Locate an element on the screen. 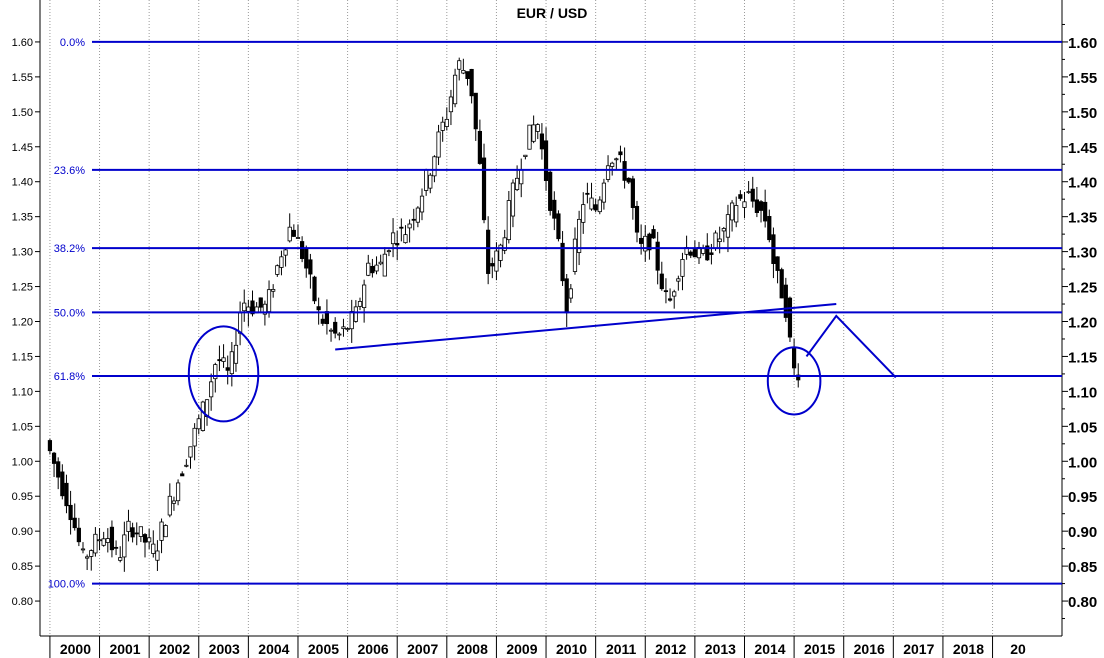  annotations is located at coordinates (542, 363).